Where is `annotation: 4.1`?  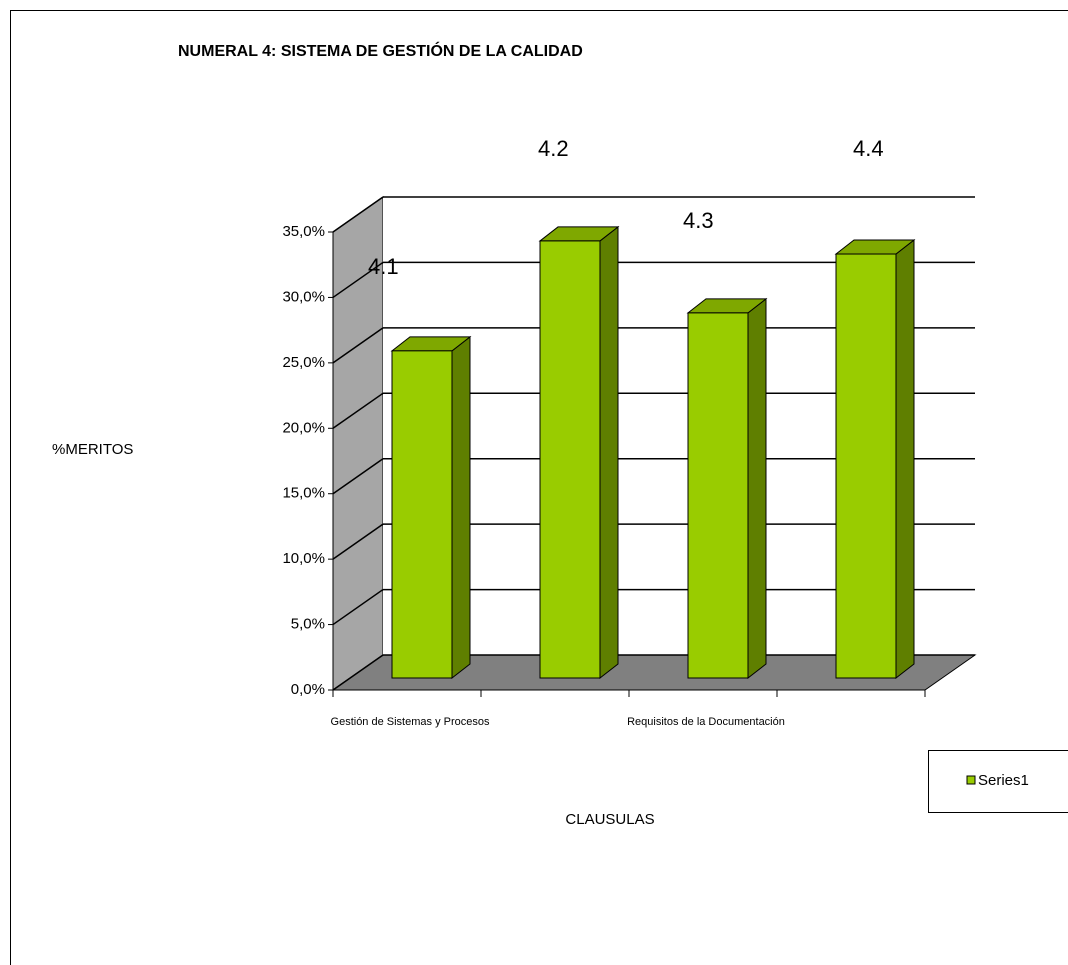
annotation: 4.1 is located at coordinates (383, 266).